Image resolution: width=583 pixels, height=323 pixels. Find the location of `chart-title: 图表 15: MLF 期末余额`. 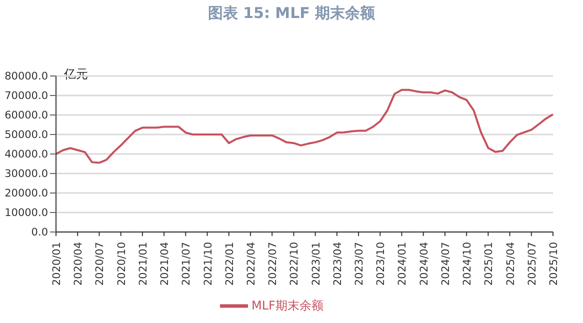

chart-title: 图表 15: MLF 期末余额 is located at coordinates (291, 13).